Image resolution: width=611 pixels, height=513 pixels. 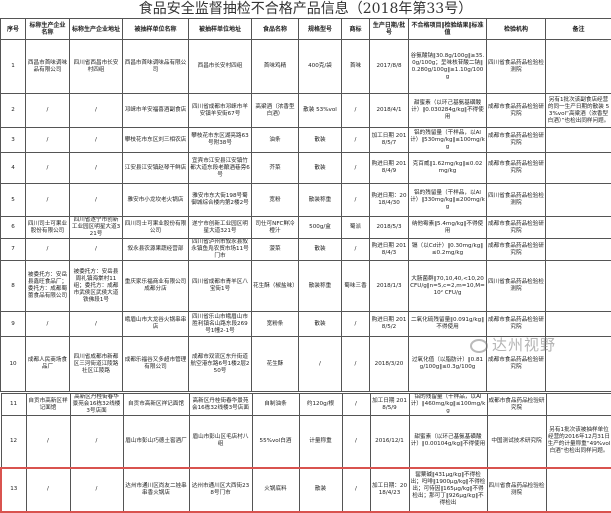 I want to click on cell-food-name: 火锅底料, so click(x=275, y=490).